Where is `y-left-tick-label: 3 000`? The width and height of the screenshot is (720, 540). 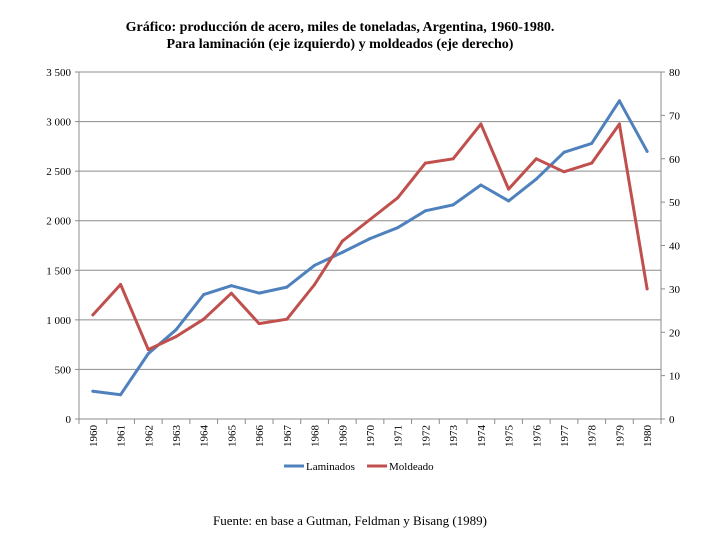 y-left-tick-label: 3 000 is located at coordinates (58, 123).